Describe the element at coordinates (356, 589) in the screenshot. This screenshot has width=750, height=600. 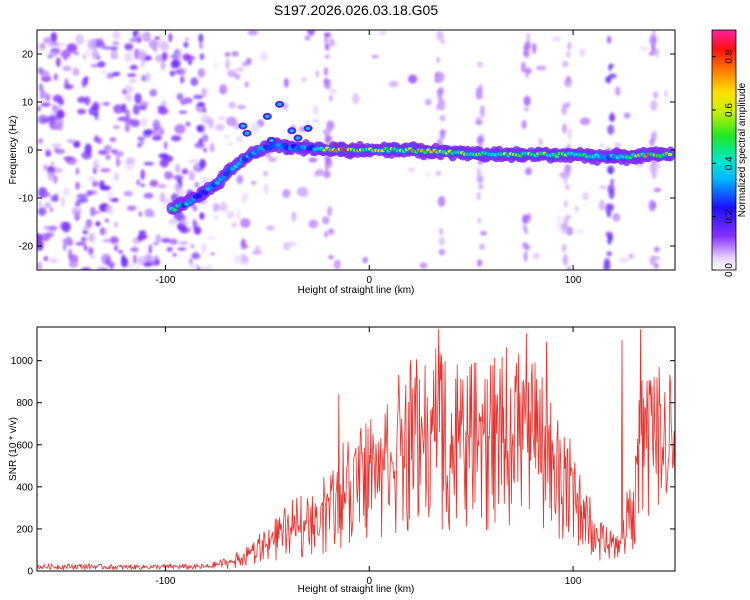
I see `snr-x-label: Height of straight line (km)` at that location.